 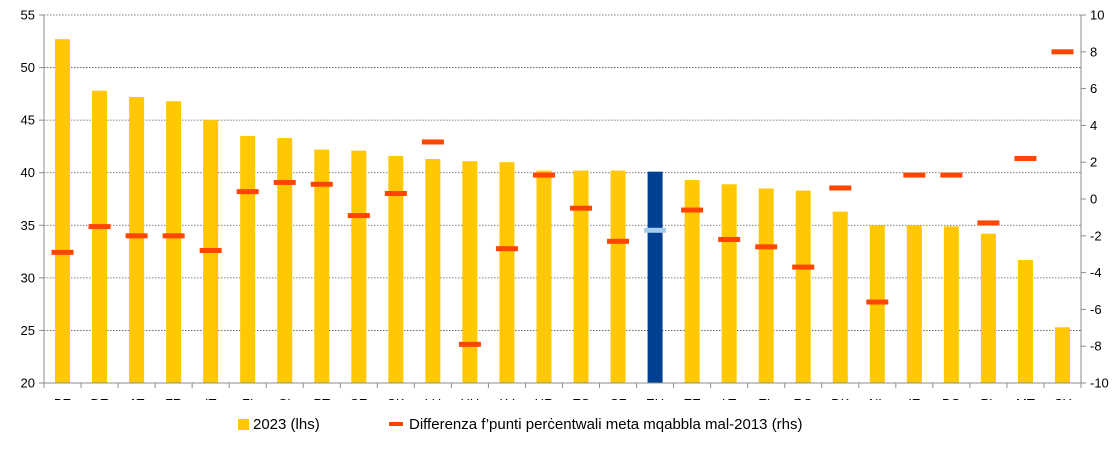 I want to click on y-right-tick-labels: -10 -8 -6 -4 -2 0 2 4 6 8 10, so click(x=1099, y=199).